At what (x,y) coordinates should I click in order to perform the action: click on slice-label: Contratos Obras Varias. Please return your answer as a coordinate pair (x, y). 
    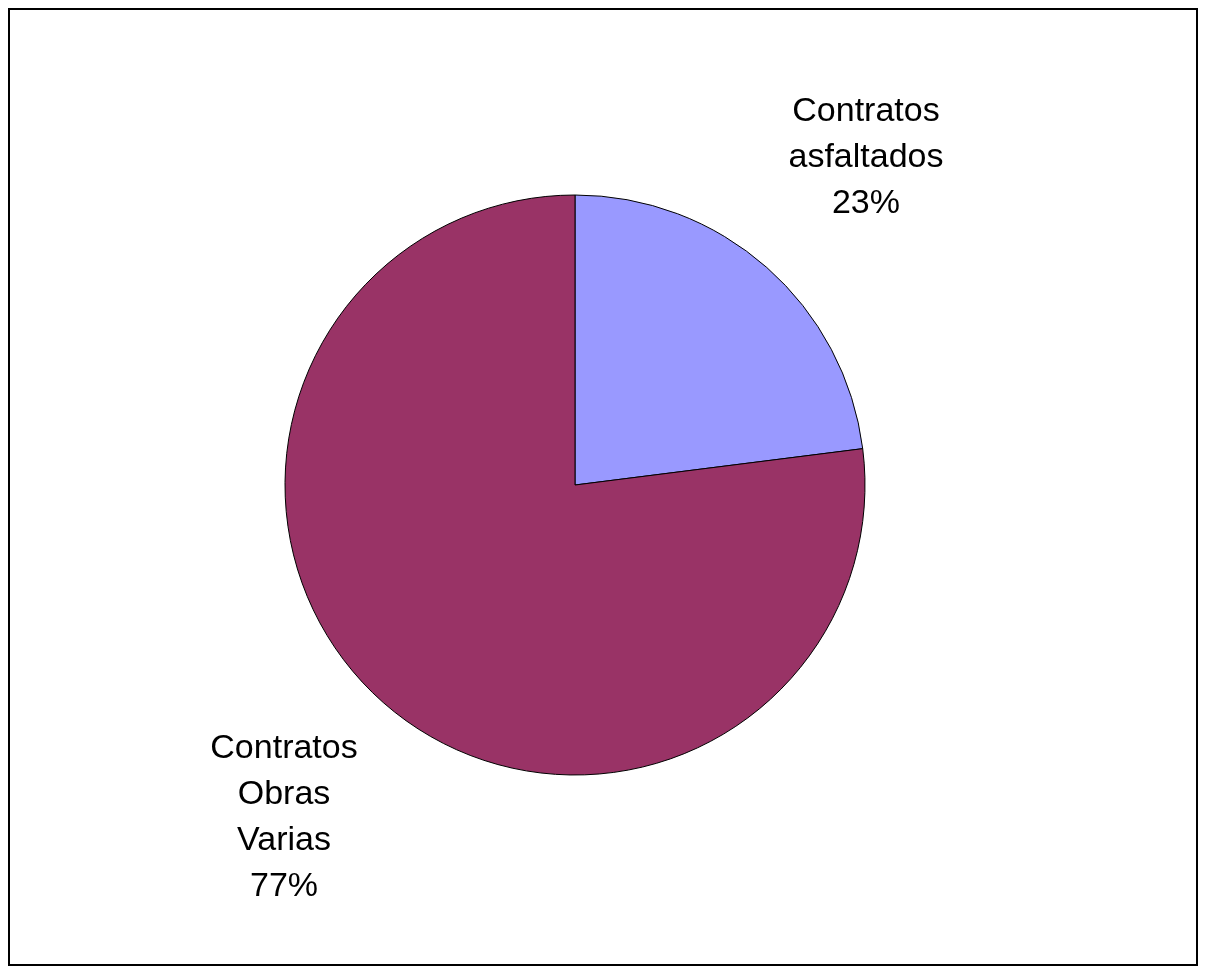
    Looking at the image, I should click on (284, 792).